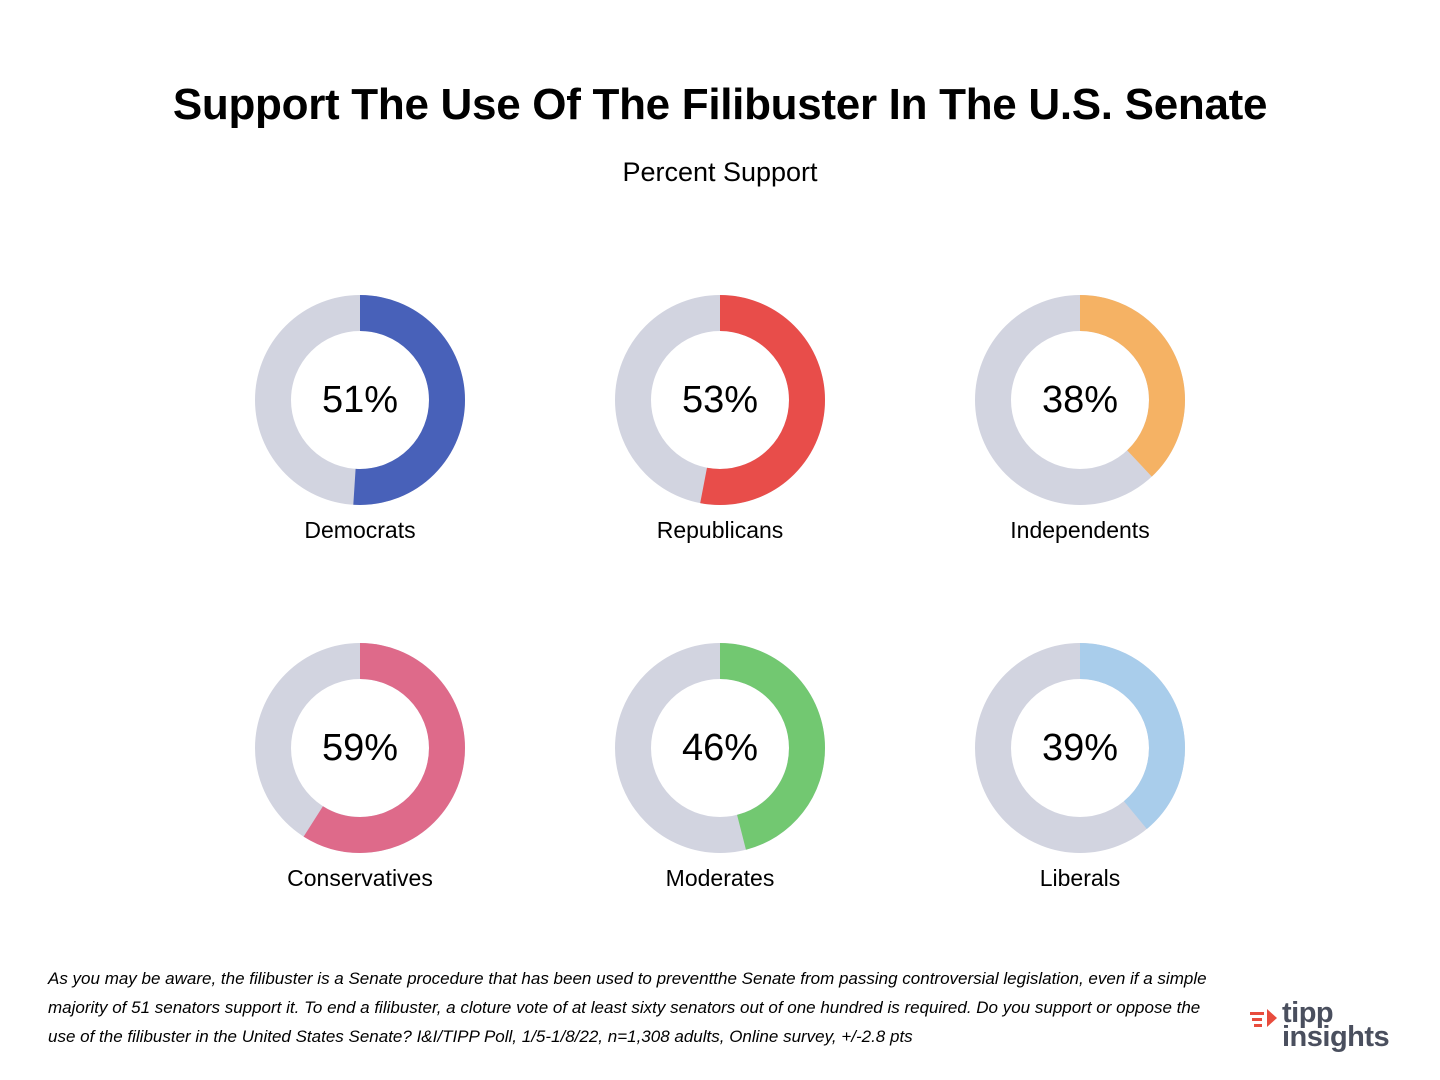  I want to click on chart-subtitle: Percent Support, so click(720, 172).